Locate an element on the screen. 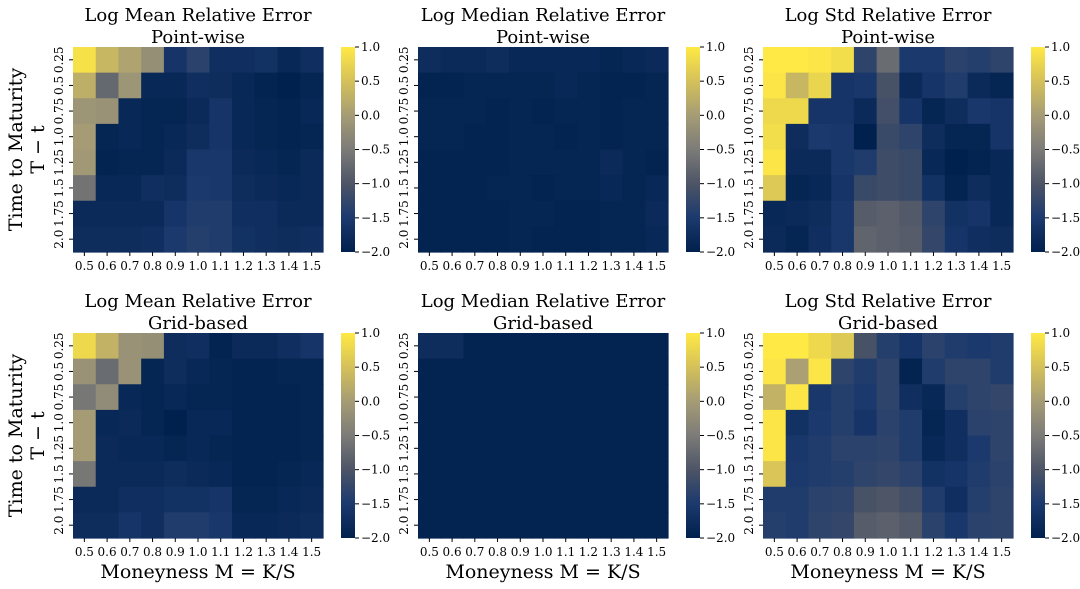  y-tick-label: 1.5 is located at coordinates (59, 473).